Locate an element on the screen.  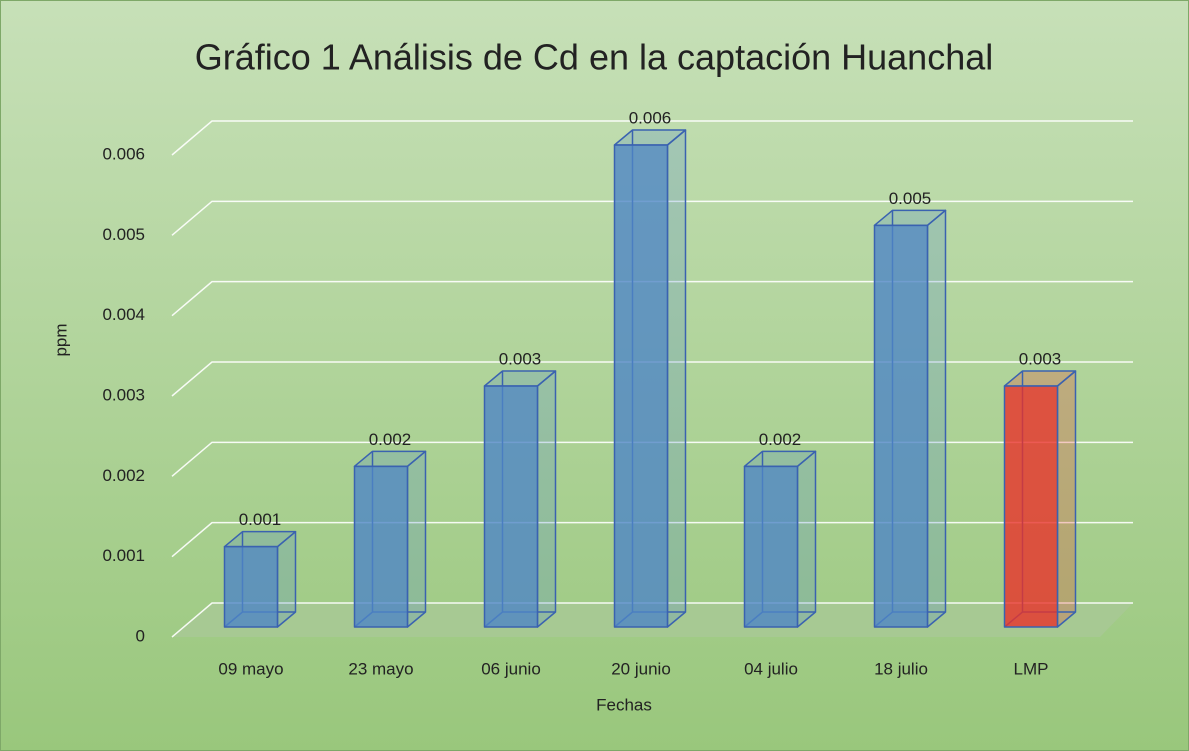
x-tick-label: 18 julio is located at coordinates (901, 668).